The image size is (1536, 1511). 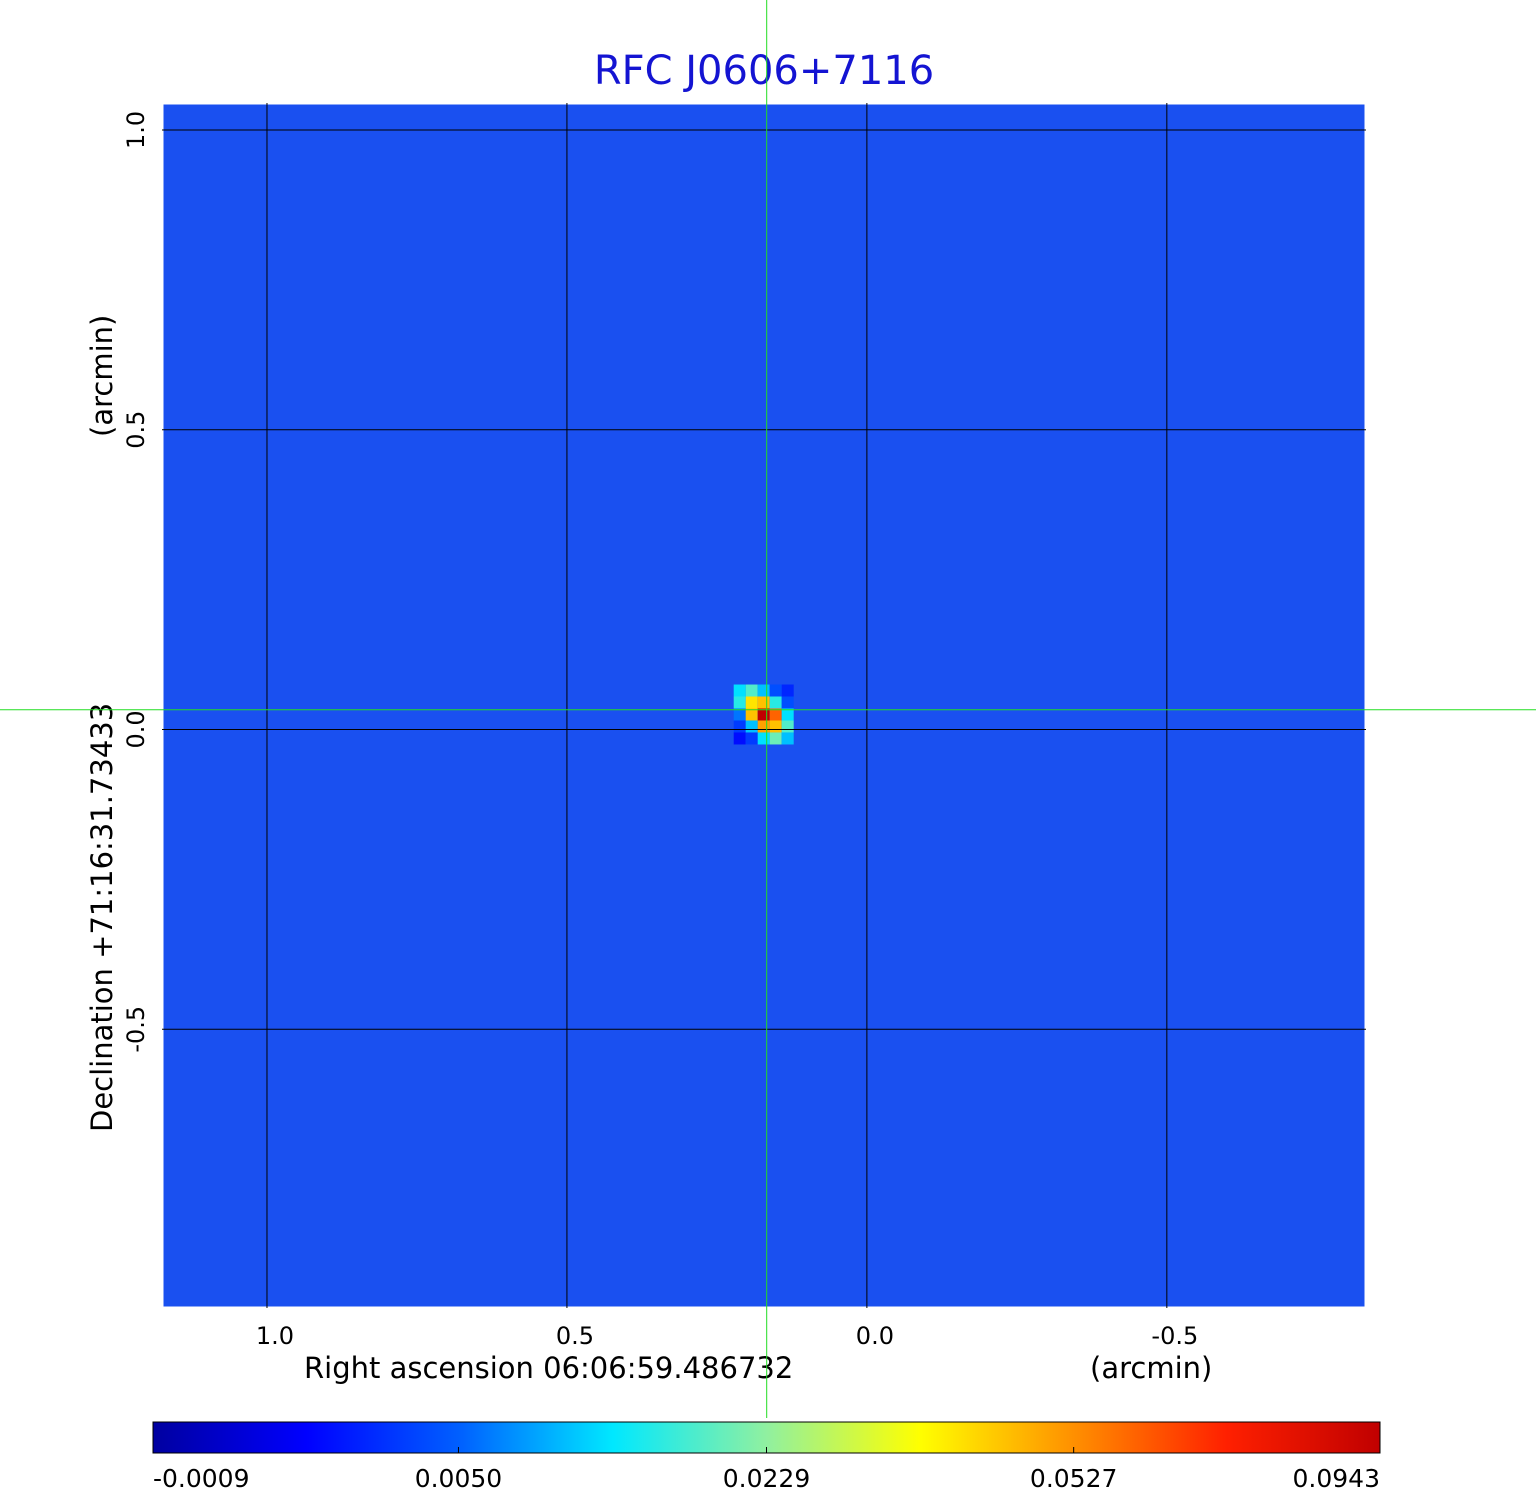 What do you see at coordinates (1073, 1478) in the screenshot?
I see `colorbar-tick-label: 0.0527` at bounding box center [1073, 1478].